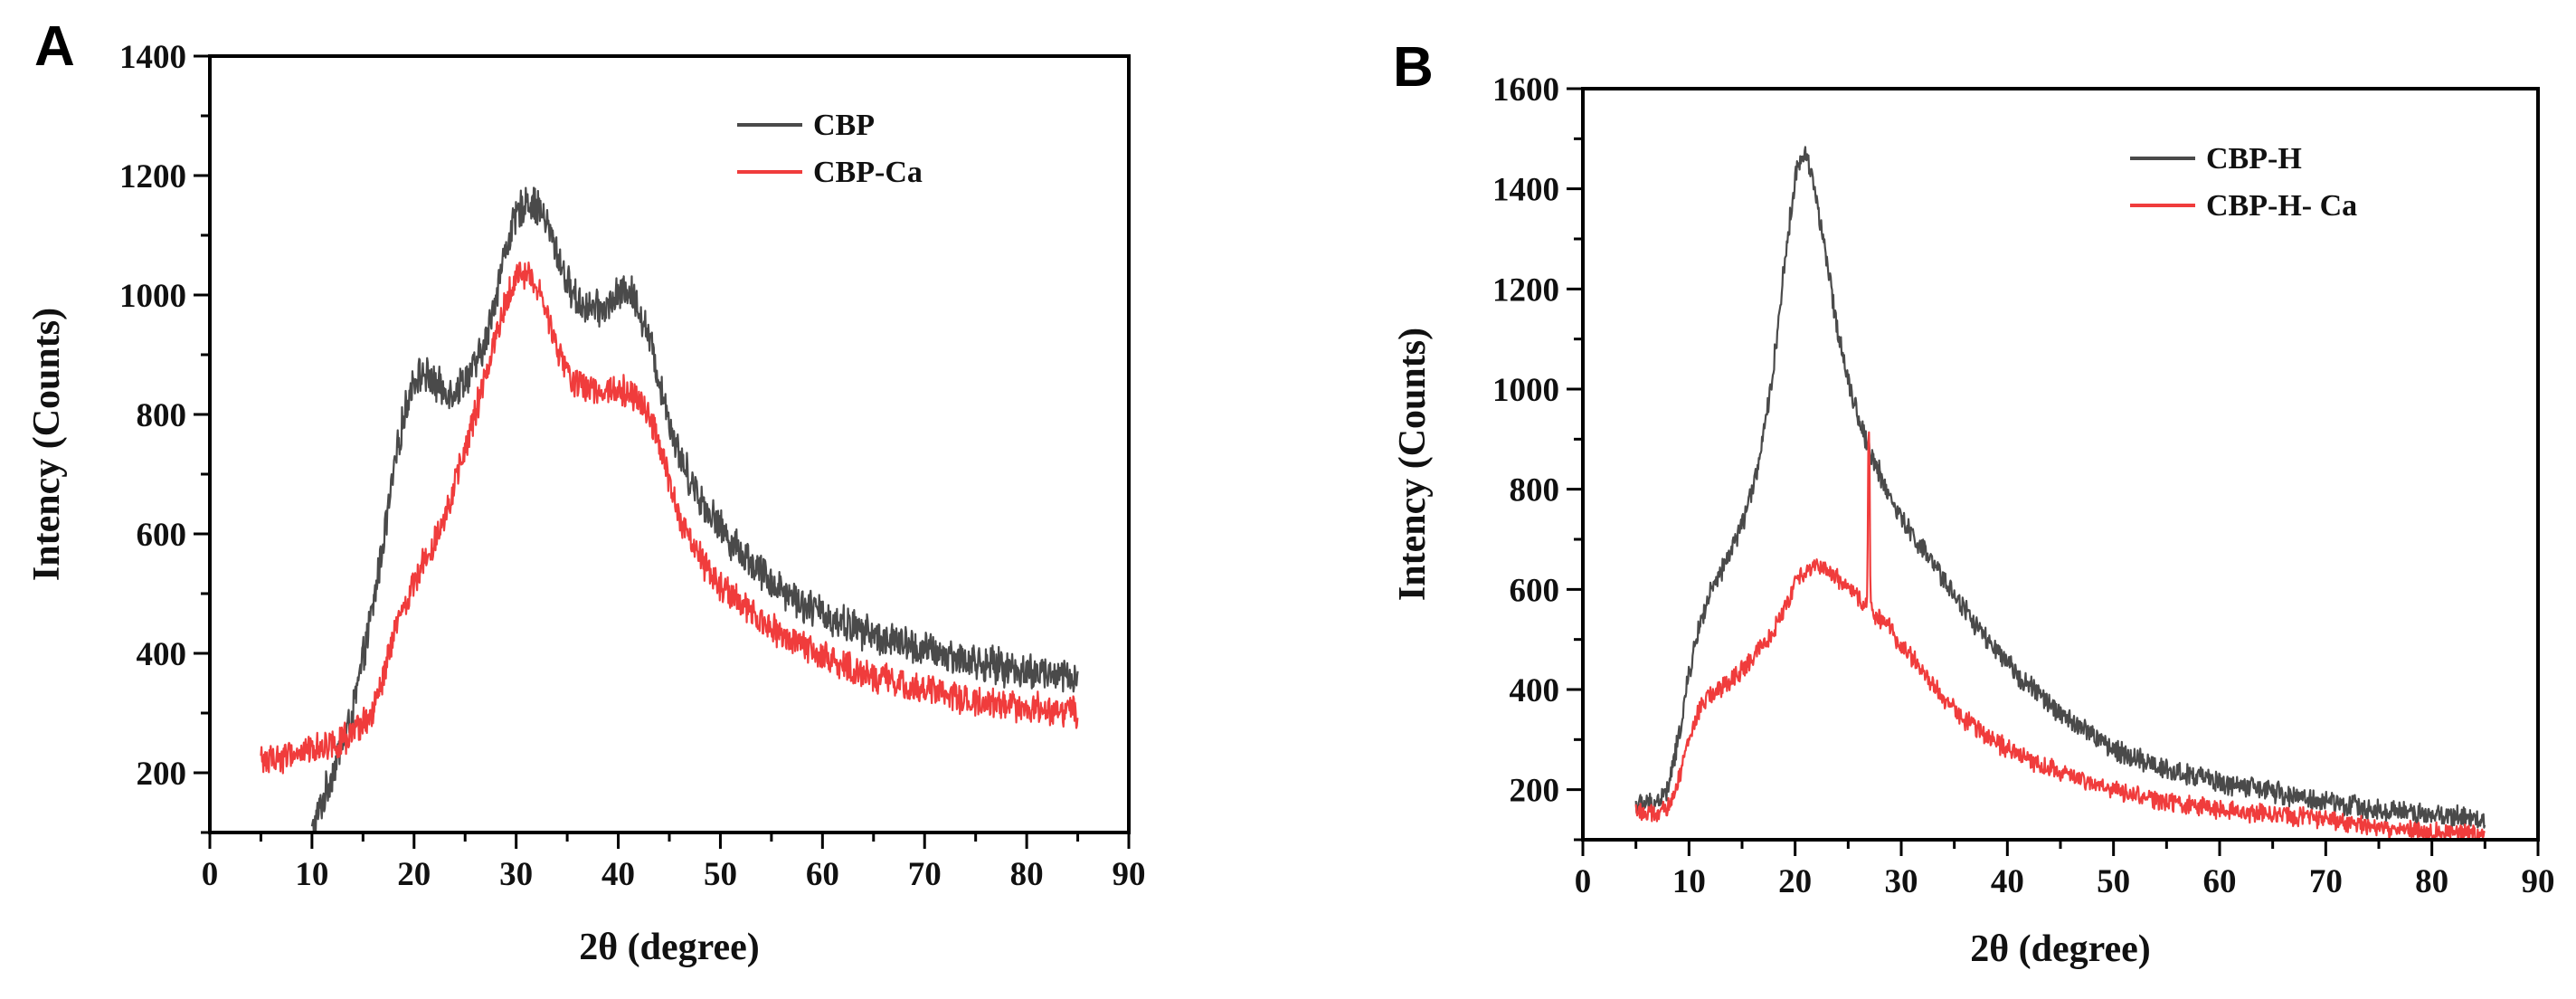  I want to click on panel-label: A, so click(55, 46).